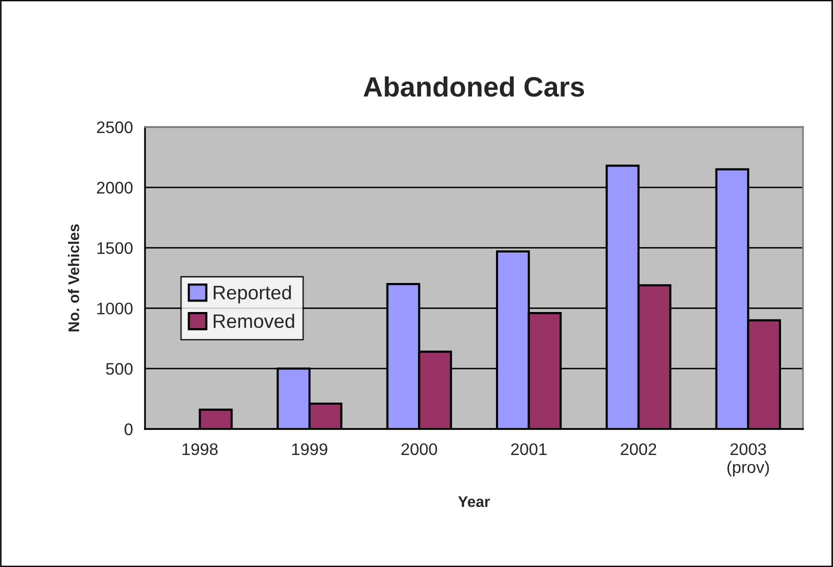 The height and width of the screenshot is (567, 833). What do you see at coordinates (200, 449) in the screenshot?
I see `x-tick-label: 1998` at bounding box center [200, 449].